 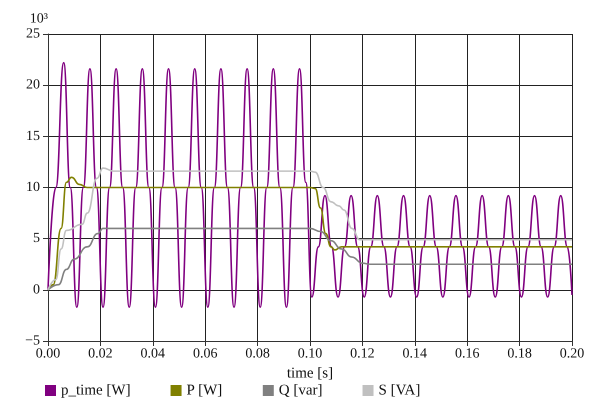 What do you see at coordinates (100, 354) in the screenshot?
I see `x-tick-label: 0.02` at bounding box center [100, 354].